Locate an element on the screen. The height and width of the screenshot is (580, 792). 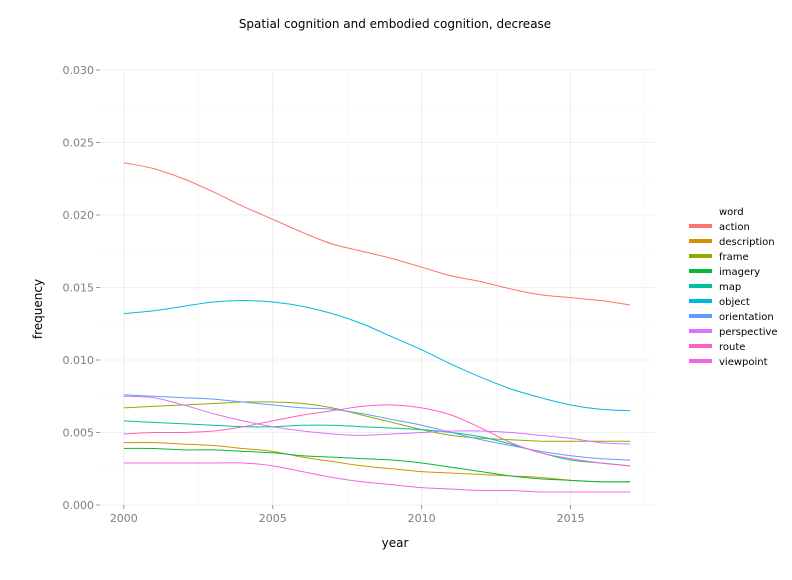
series-line-perspective is located at coordinates (377, 420).